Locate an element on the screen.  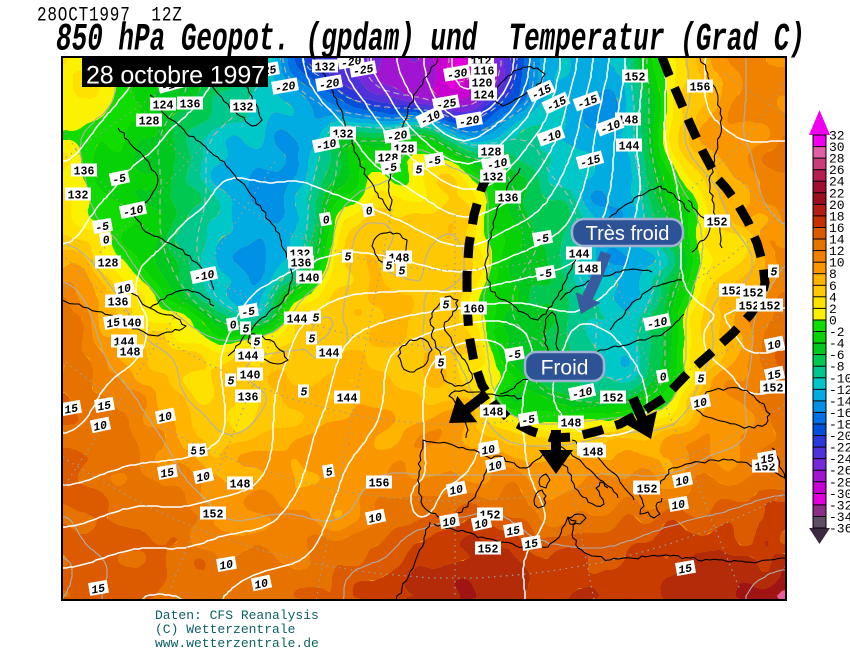
svg-text: Très froid is located at coordinates (628, 234).